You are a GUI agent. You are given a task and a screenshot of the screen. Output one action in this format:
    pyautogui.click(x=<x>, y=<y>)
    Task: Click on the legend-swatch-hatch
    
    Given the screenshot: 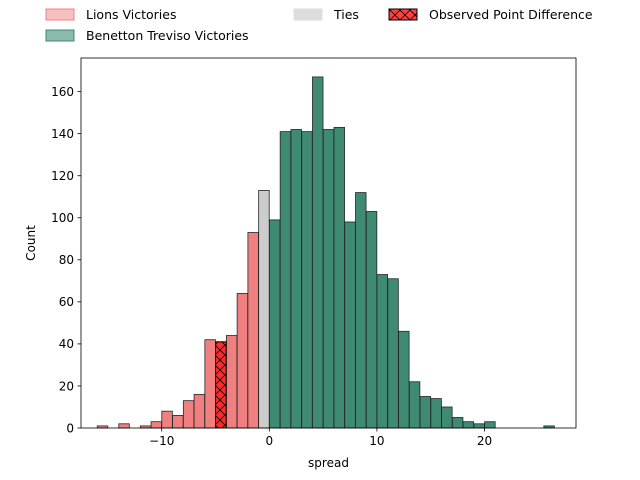 What is the action you would take?
    pyautogui.click(x=403, y=14)
    